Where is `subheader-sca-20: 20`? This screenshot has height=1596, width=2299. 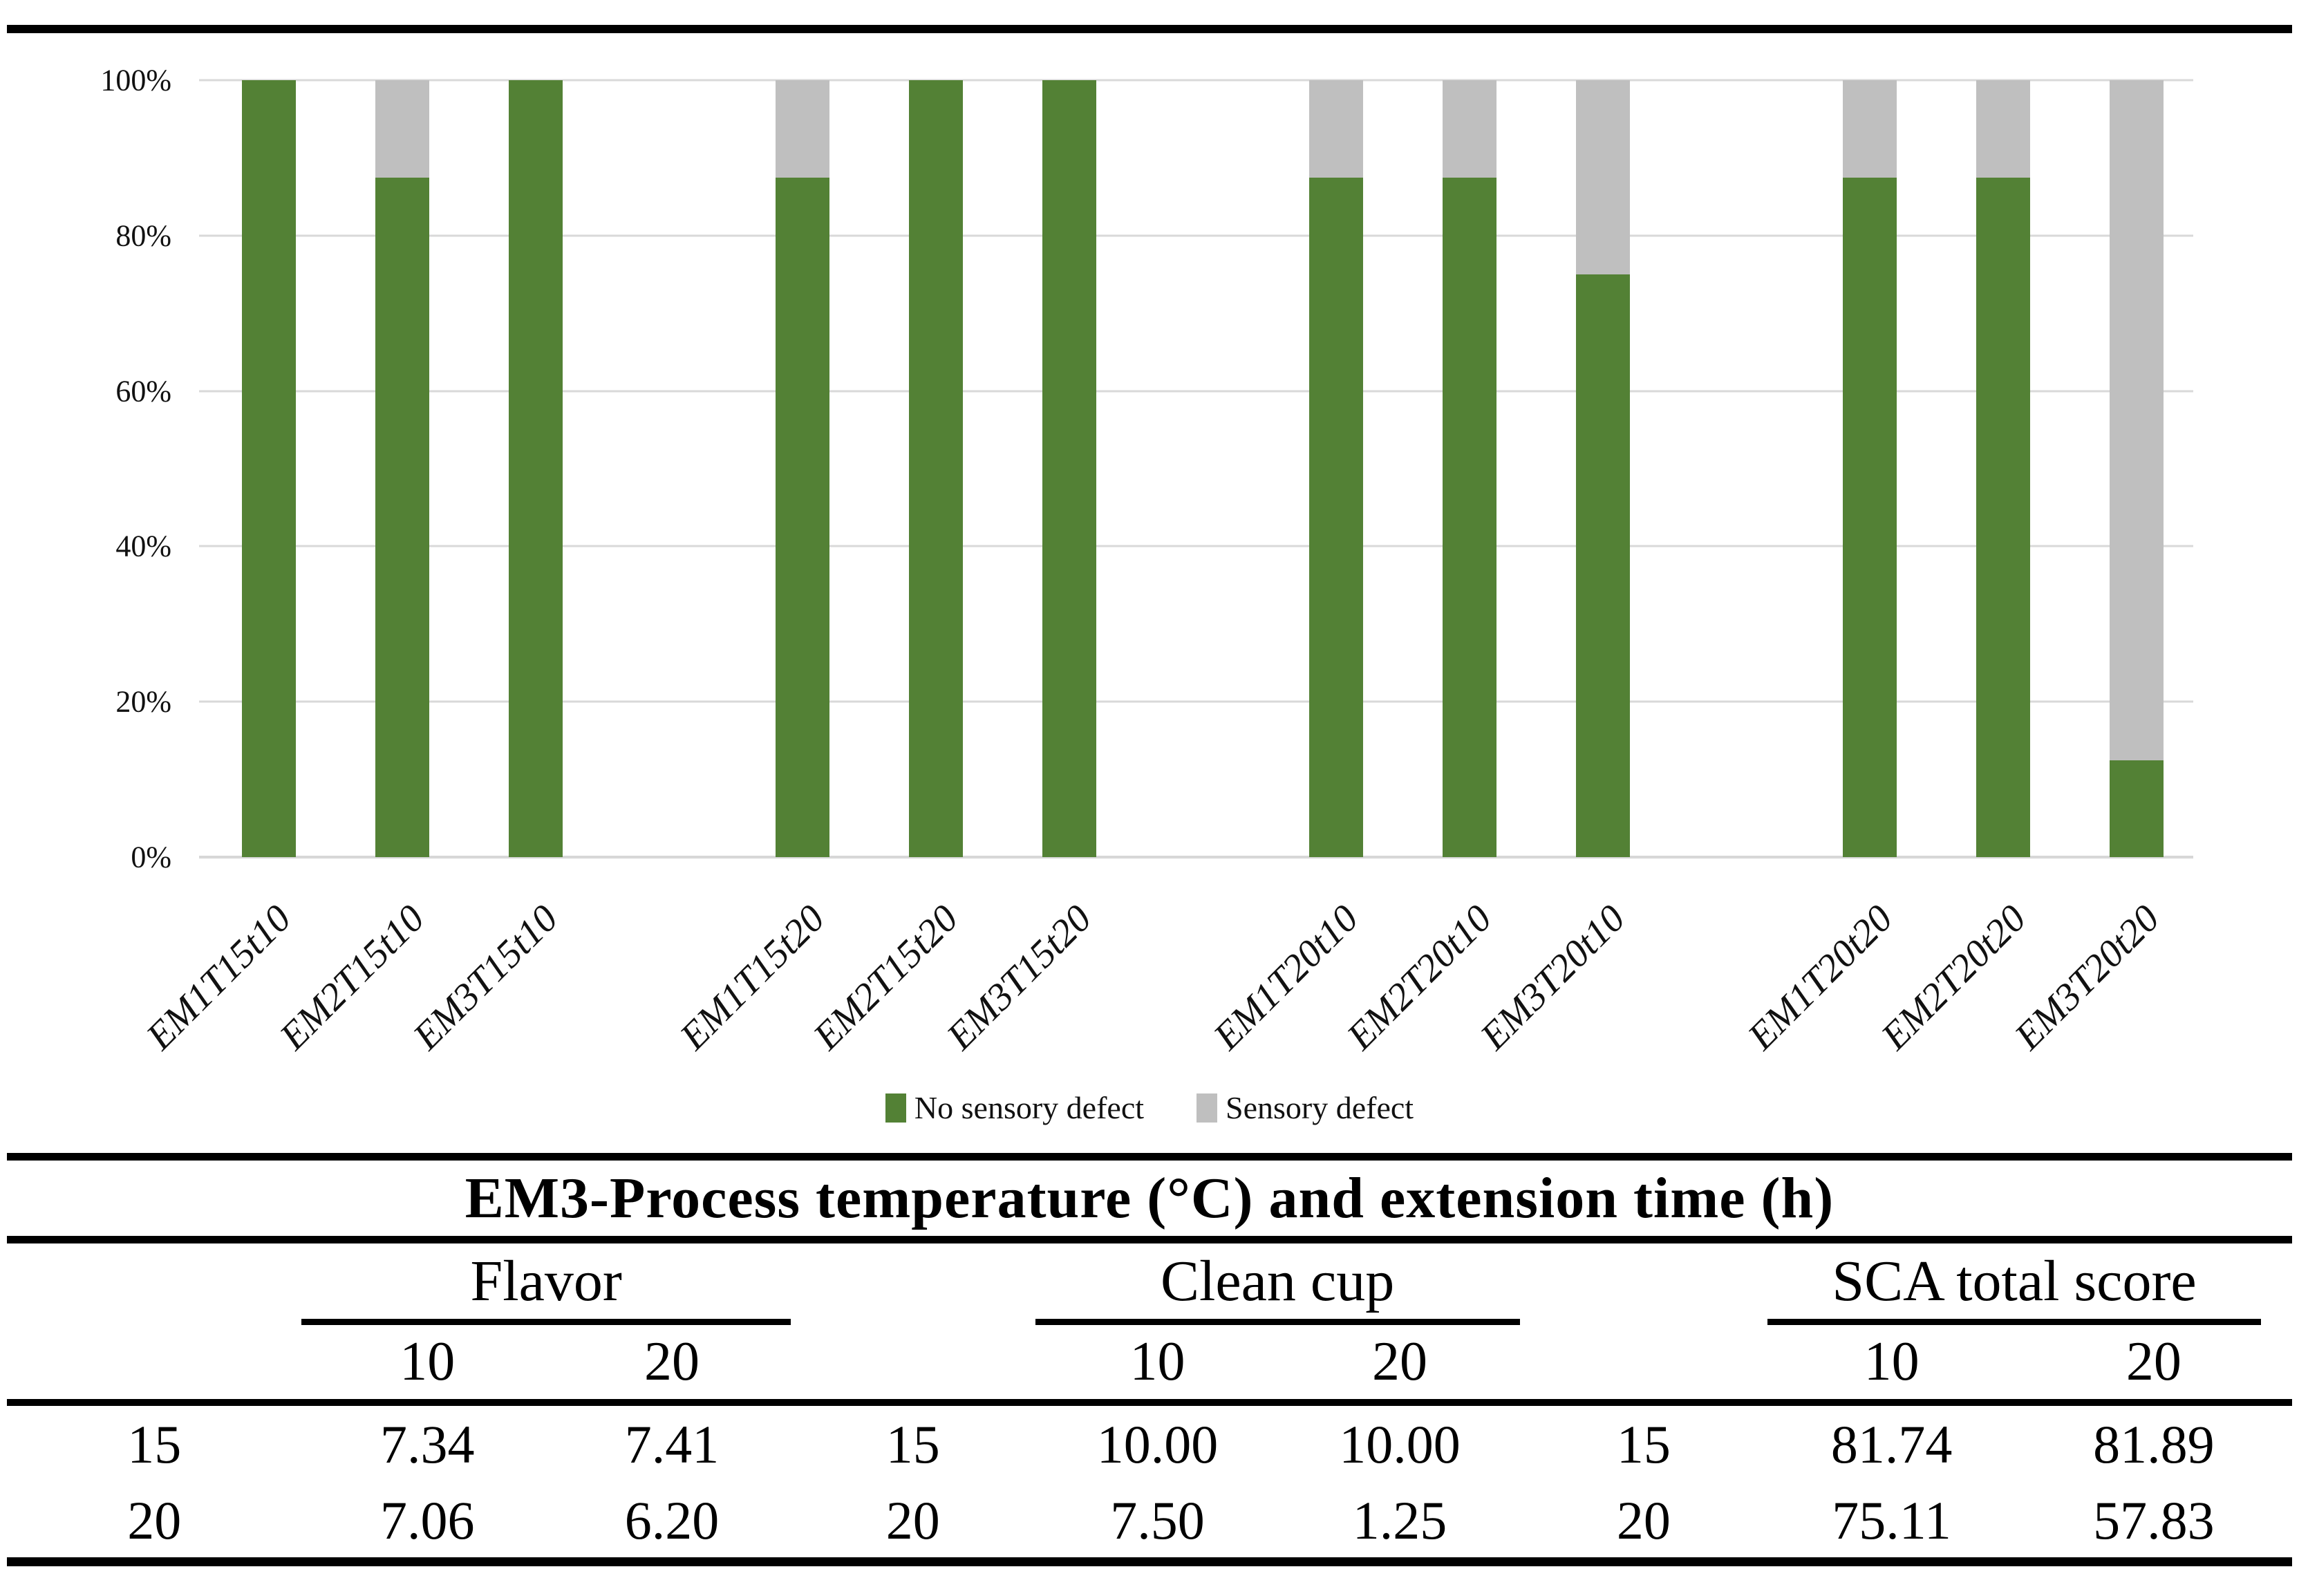 subheader-sca-20: 20 is located at coordinates (2153, 1361).